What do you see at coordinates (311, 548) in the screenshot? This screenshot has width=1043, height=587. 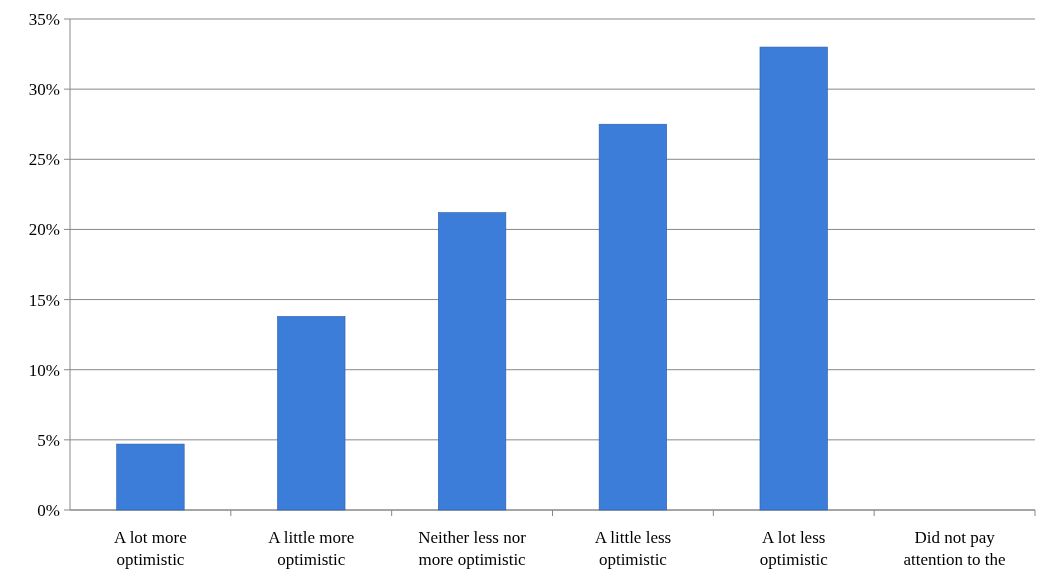 I see `x-tick-label: A little more optimistic` at bounding box center [311, 548].